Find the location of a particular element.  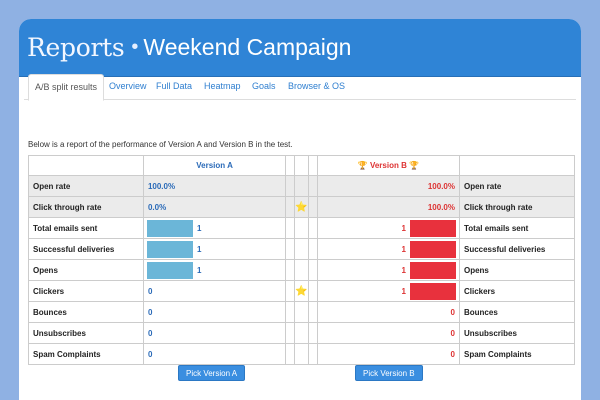

row-label-right: Unsubscribes is located at coordinates (517, 333).